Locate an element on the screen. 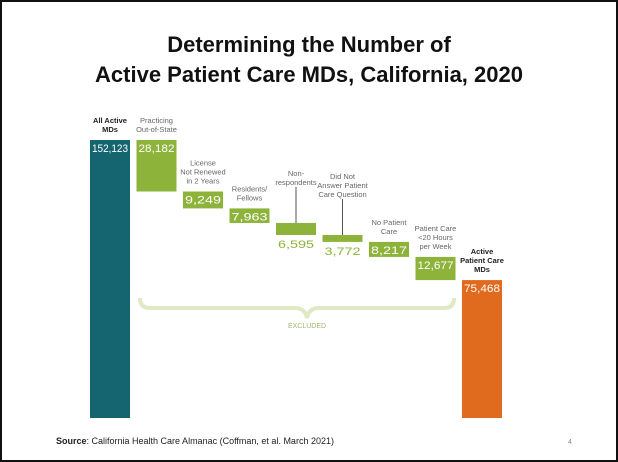  excluded-brace is located at coordinates (297, 308).